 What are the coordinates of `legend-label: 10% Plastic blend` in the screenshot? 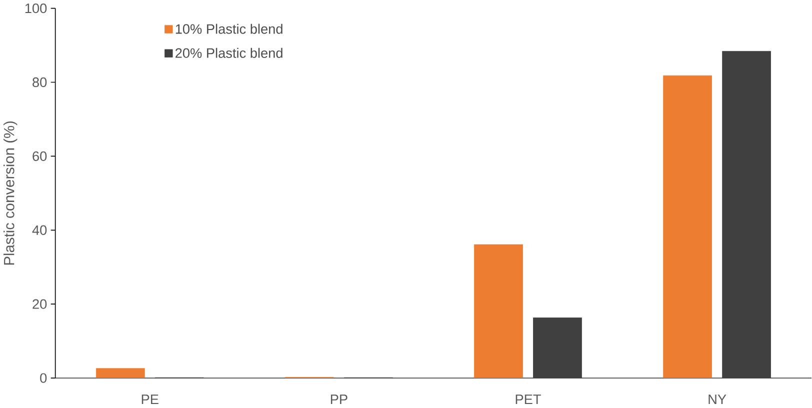 It's located at (229, 29).